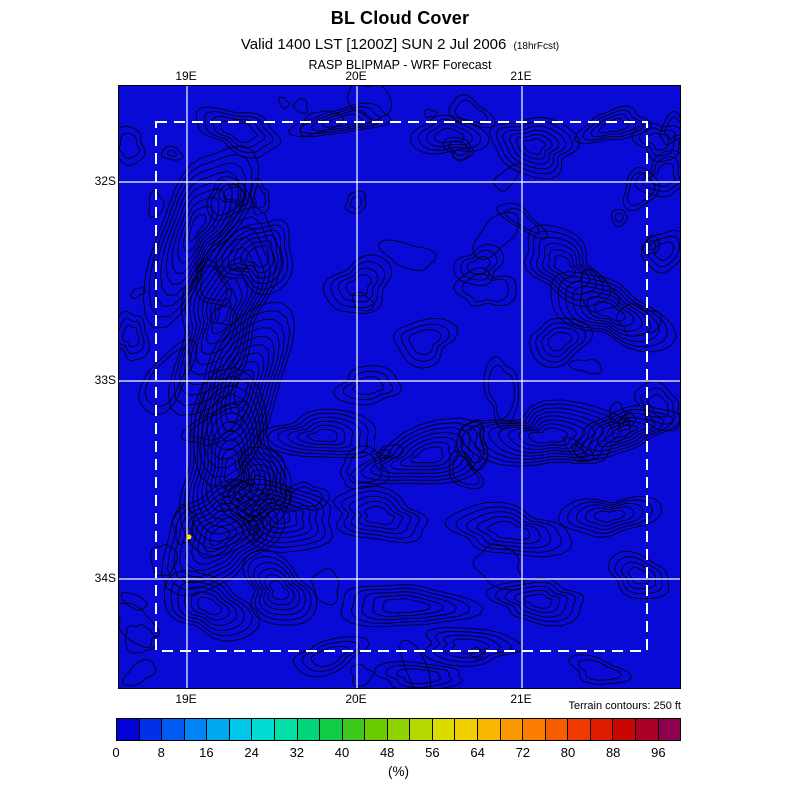 This screenshot has height=800, width=800. I want to click on lon-label-19e-bottom: 19E, so click(186, 699).